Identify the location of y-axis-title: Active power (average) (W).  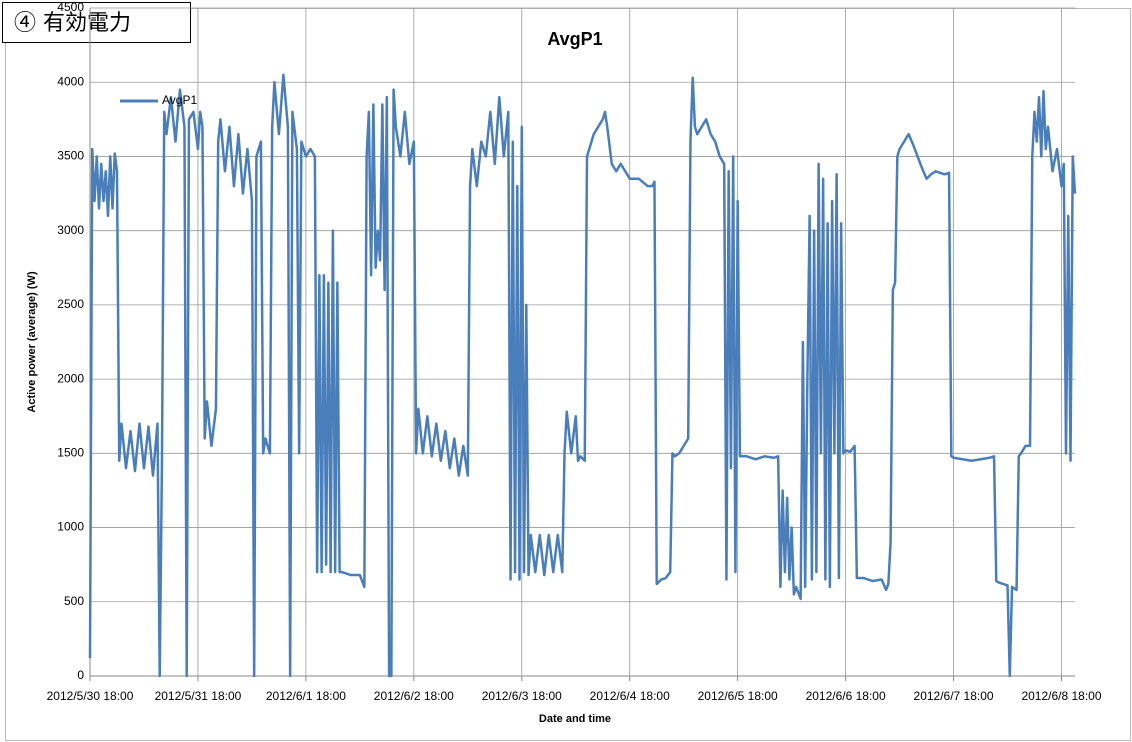
(32, 342).